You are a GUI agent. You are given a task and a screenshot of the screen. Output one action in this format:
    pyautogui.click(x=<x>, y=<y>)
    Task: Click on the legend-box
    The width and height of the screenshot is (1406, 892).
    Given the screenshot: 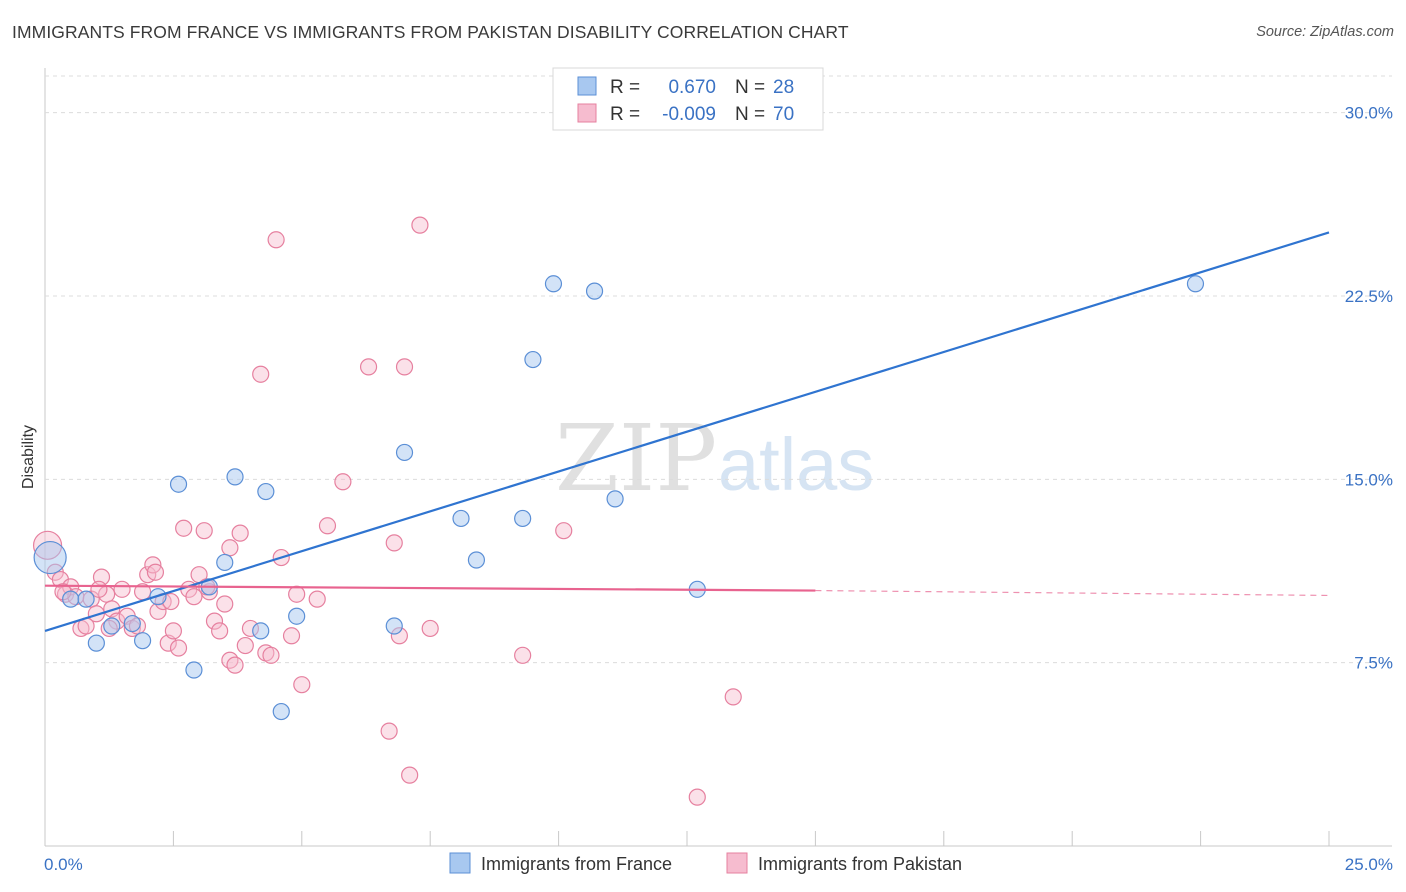 What is the action you would take?
    pyautogui.click(x=688, y=99)
    